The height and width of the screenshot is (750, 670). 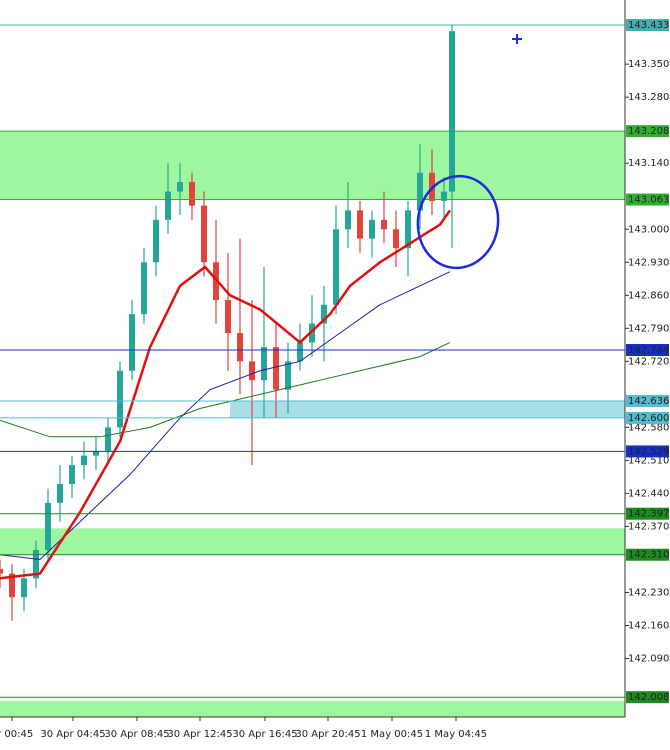 What do you see at coordinates (648, 460) in the screenshot?
I see `y-tick-label: 142.510` at bounding box center [648, 460].